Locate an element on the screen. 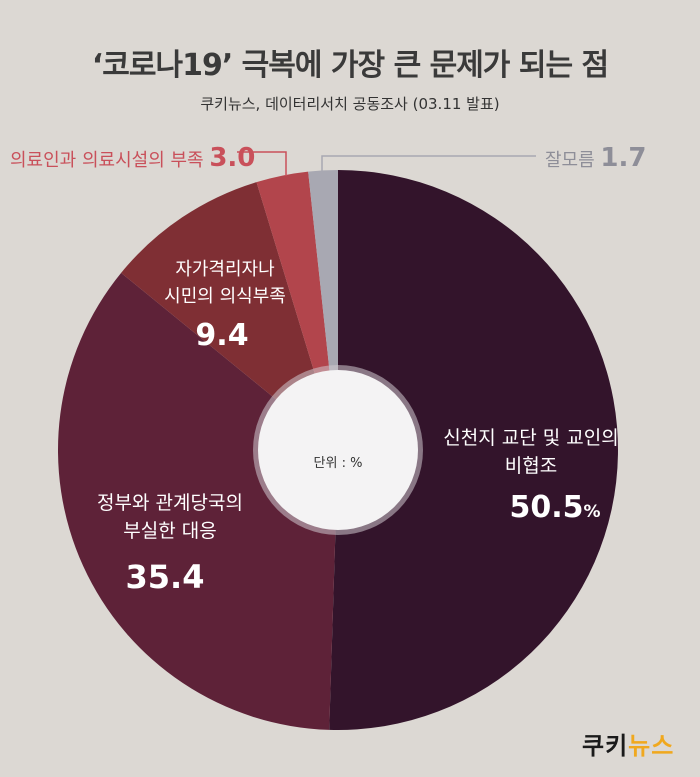 Image resolution: width=700 pixels, height=777 pixels. label-slice-1-line-2: 비협조 is located at coordinates (531, 466).